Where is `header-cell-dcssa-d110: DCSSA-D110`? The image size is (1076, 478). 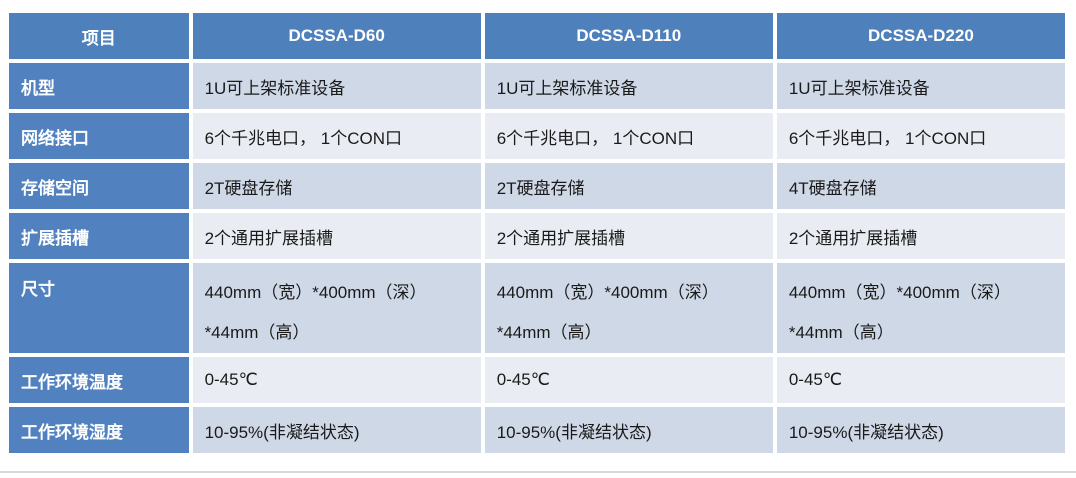
header-cell-dcssa-d110: DCSSA-D110 is located at coordinates (628, 36).